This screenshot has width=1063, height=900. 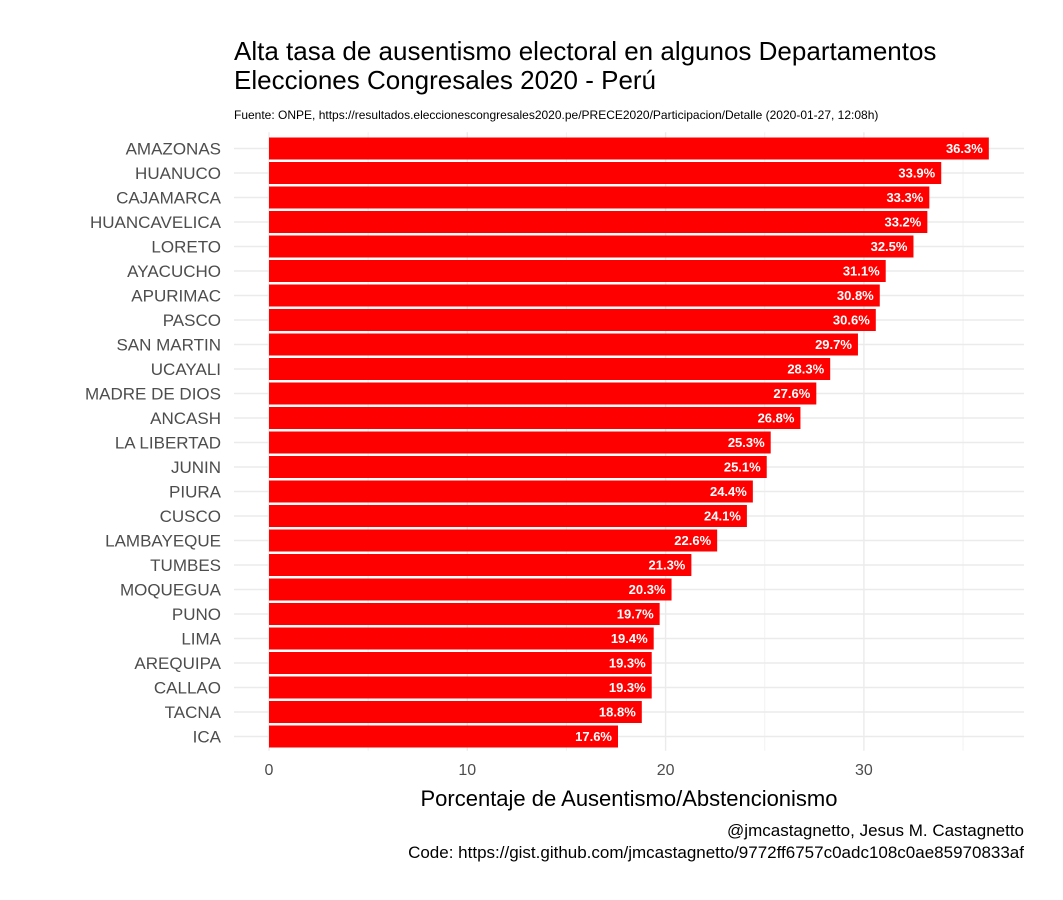 I want to click on bar-value-label: 24.1%, so click(x=722, y=516).